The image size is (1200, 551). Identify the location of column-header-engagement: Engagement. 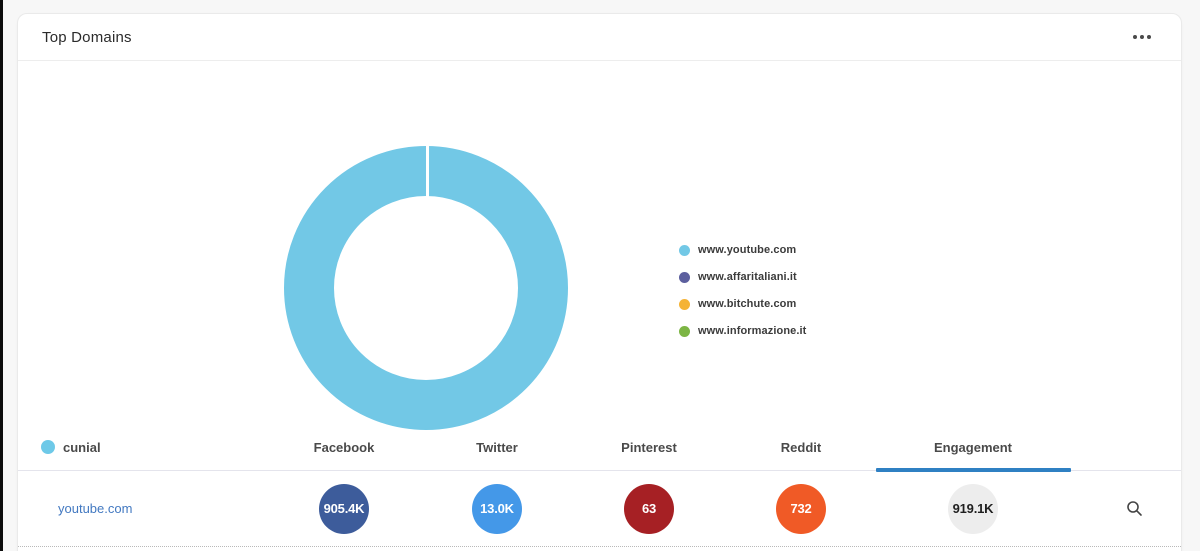
(973, 448).